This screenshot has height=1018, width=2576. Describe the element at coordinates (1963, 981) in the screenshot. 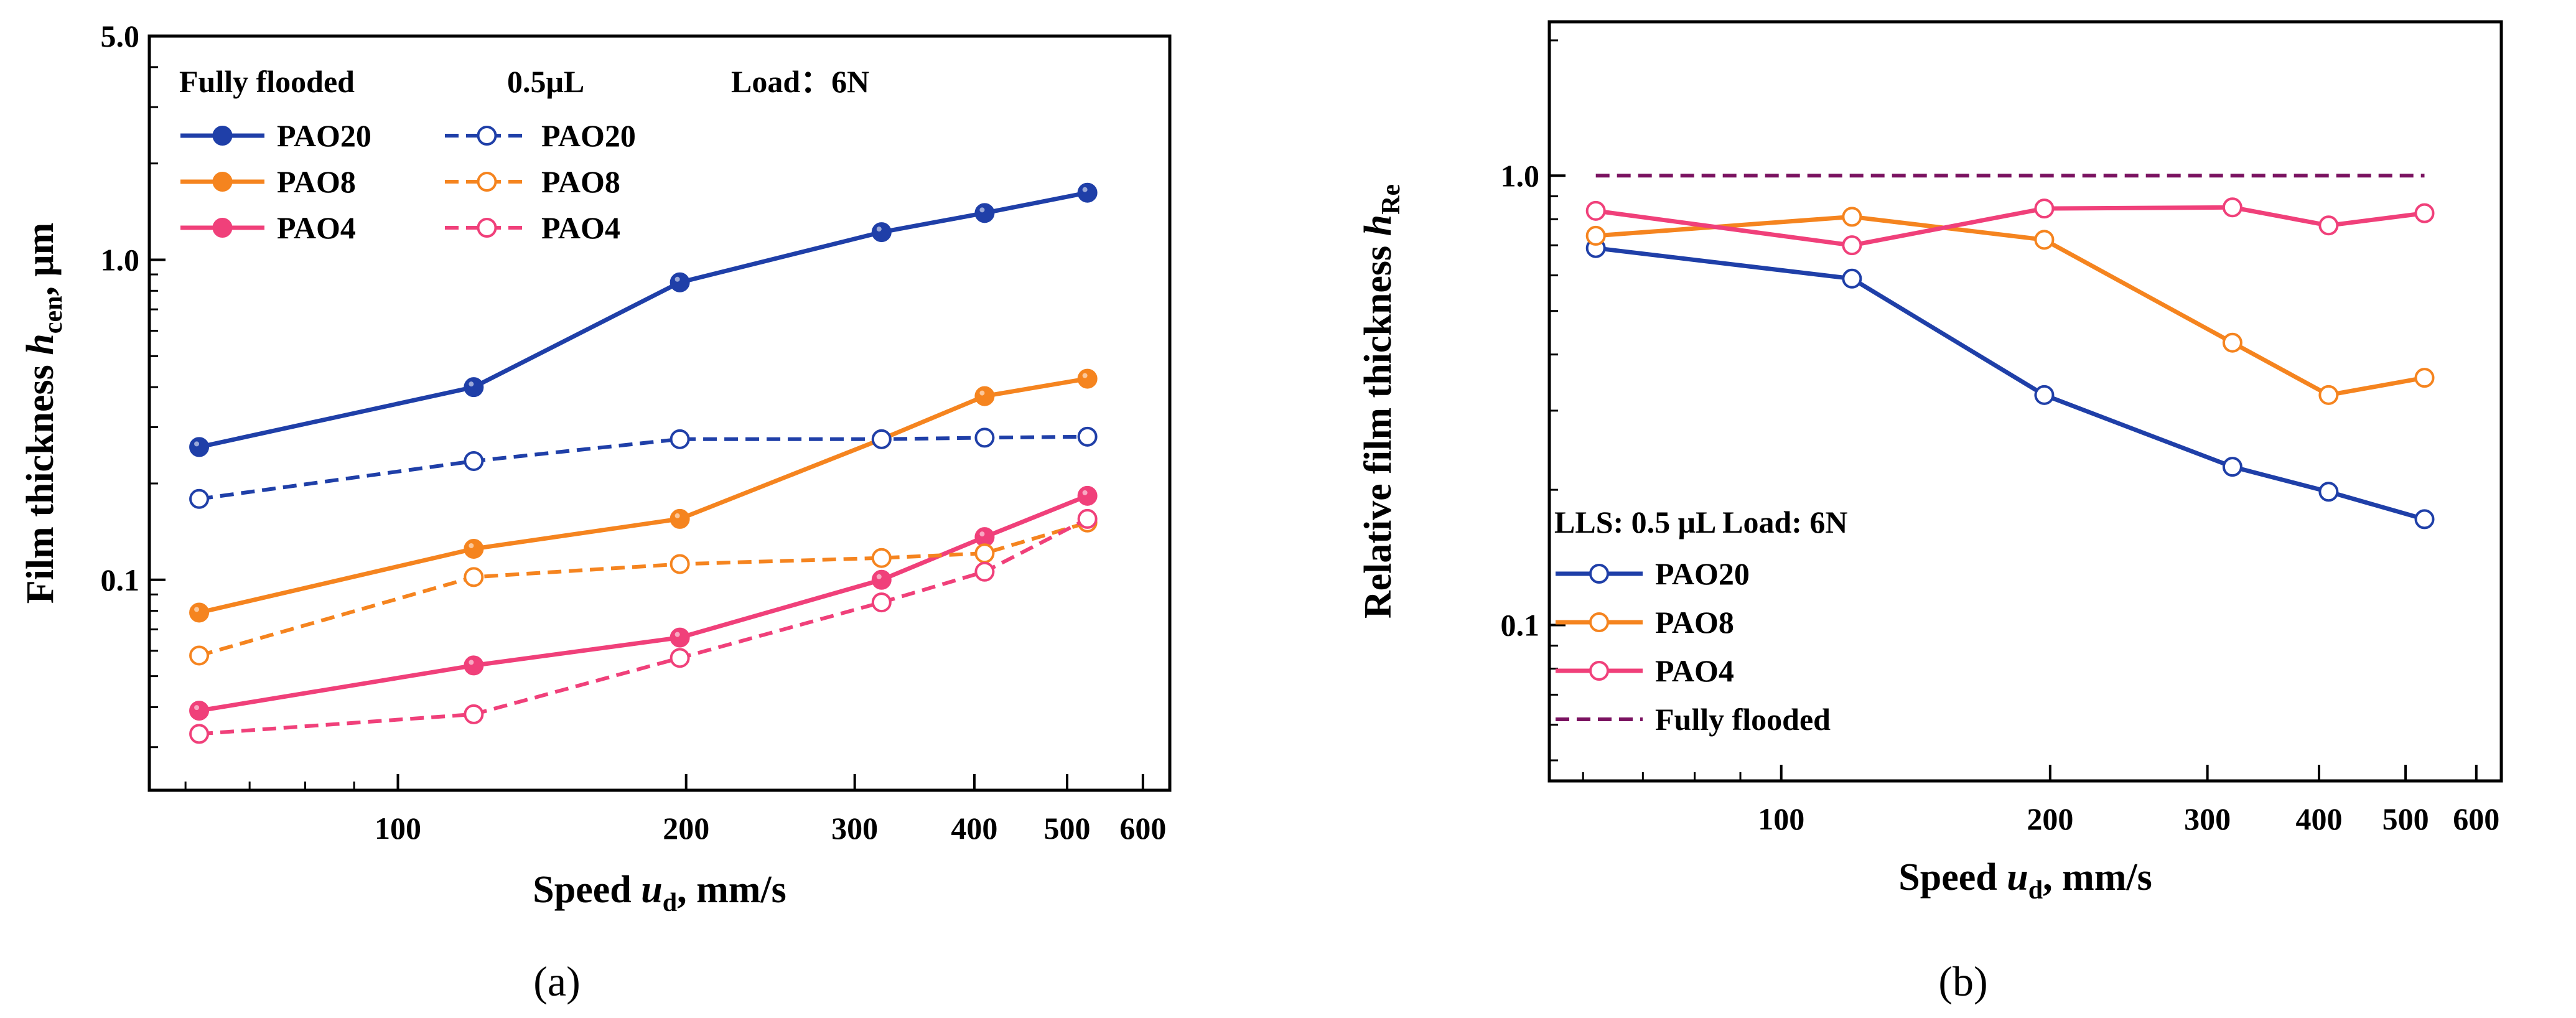

I see `panel-label: (b)` at that location.